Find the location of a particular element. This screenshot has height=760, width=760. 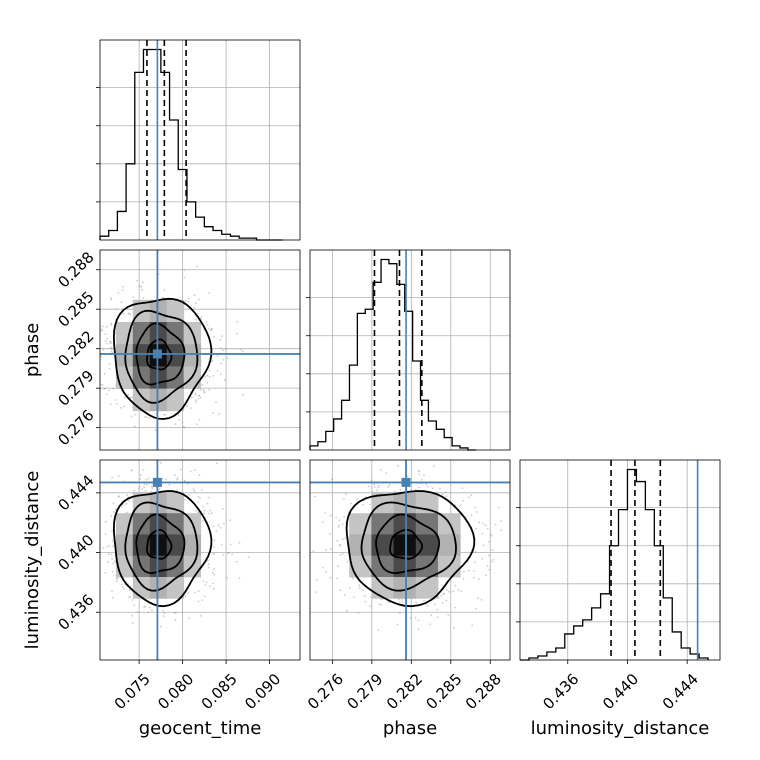

y-tick-label: 0.276 is located at coordinates (75, 427).